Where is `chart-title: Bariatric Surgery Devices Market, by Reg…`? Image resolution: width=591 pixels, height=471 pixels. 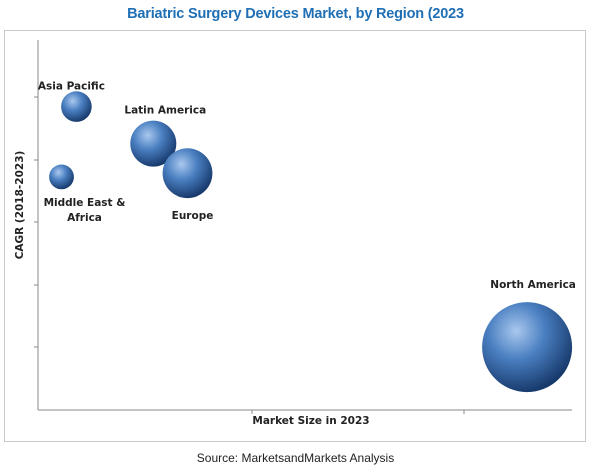 chart-title: Bariatric Surgery Devices Market, by Reg… is located at coordinates (295, 14).